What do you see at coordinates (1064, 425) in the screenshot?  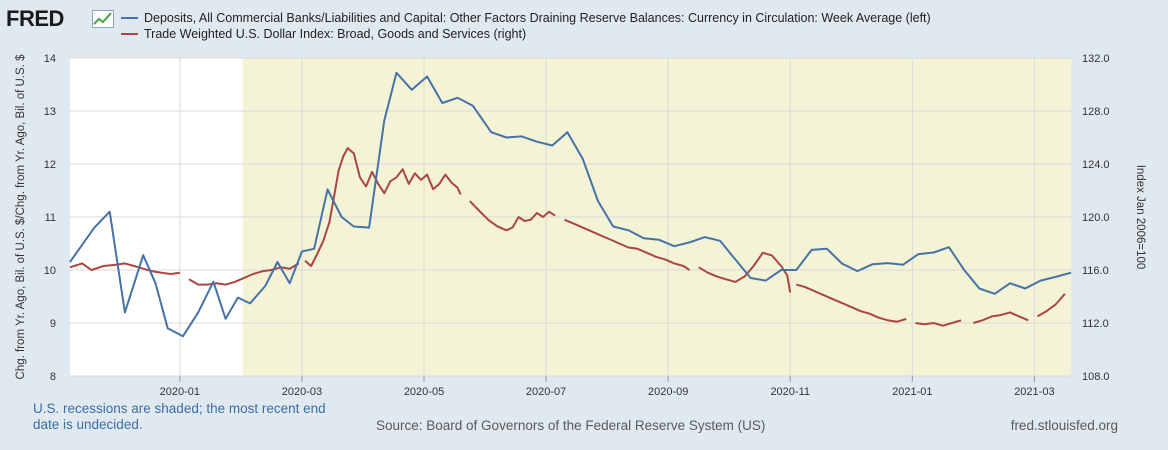 I see `site-link: fred.stlouisfed.org` at bounding box center [1064, 425].